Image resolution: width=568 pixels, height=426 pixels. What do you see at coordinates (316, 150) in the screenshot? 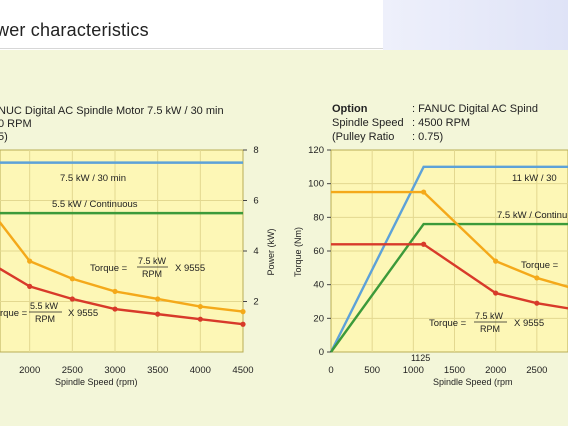
I see `y-tick-label: 120` at bounding box center [316, 150].